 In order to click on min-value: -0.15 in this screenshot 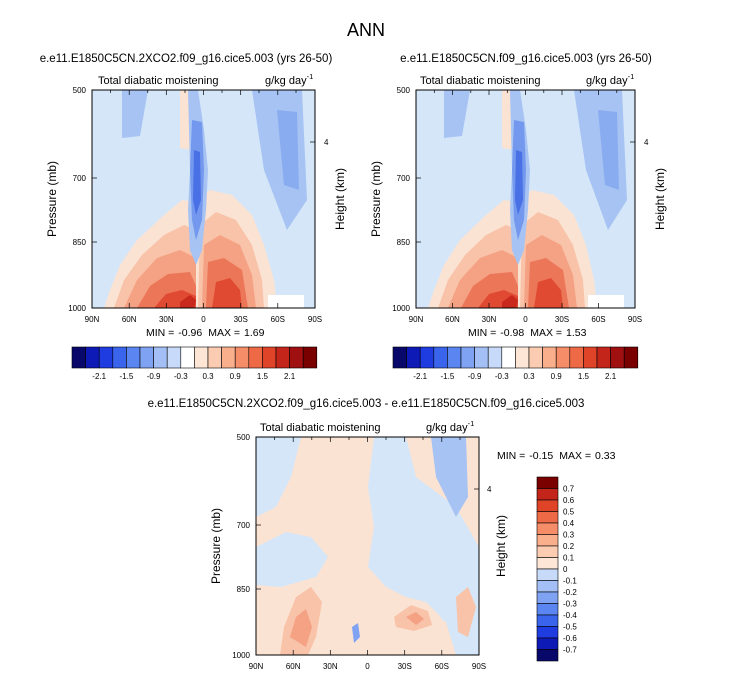, I will do `click(541, 456)`.